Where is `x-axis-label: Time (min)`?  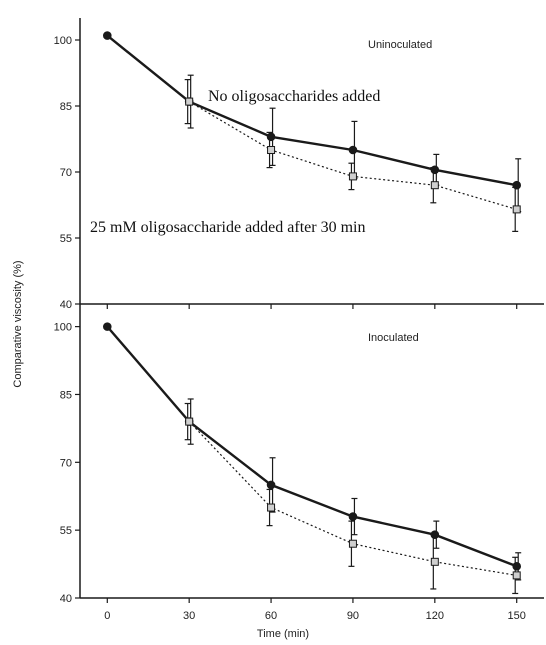
x-axis-label: Time (min) is located at coordinates (283, 634).